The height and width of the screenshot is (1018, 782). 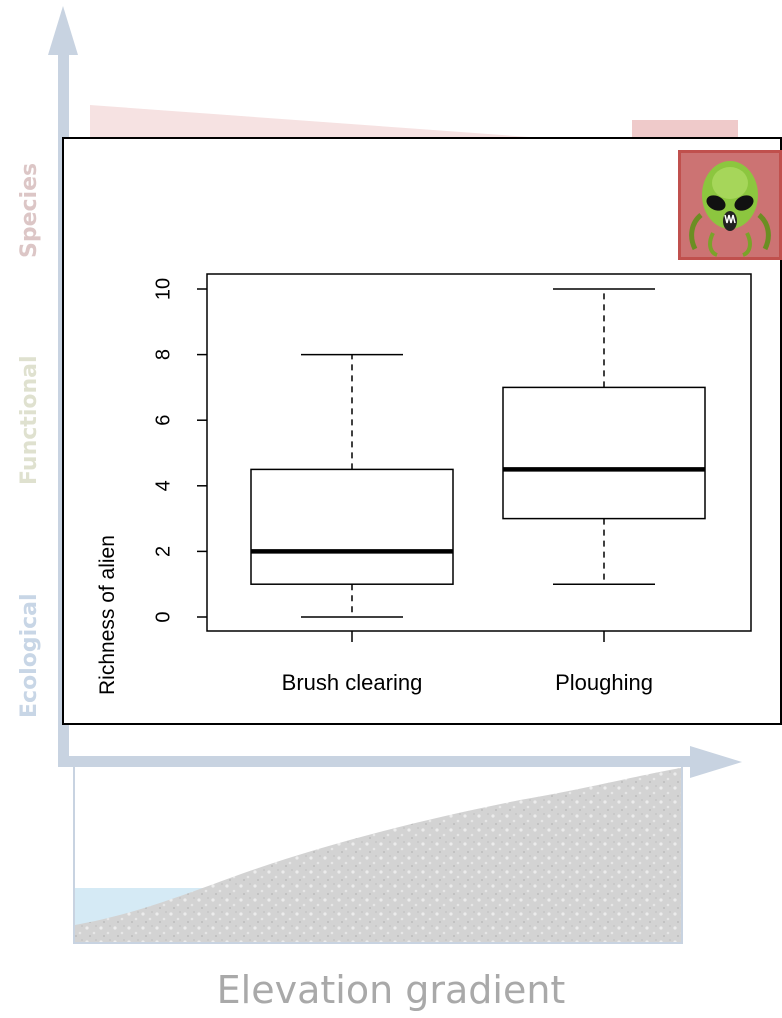 I want to click on y-tick-label: 10, so click(x=163, y=289).